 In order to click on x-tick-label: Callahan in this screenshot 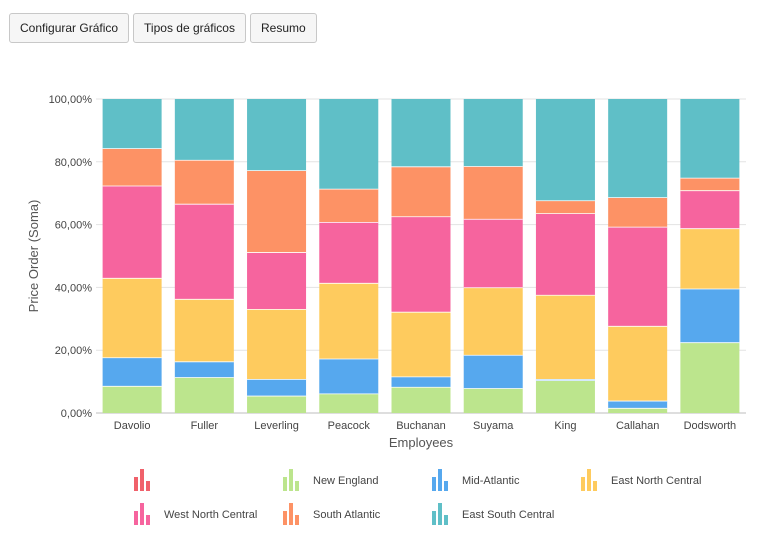, I will do `click(637, 426)`.